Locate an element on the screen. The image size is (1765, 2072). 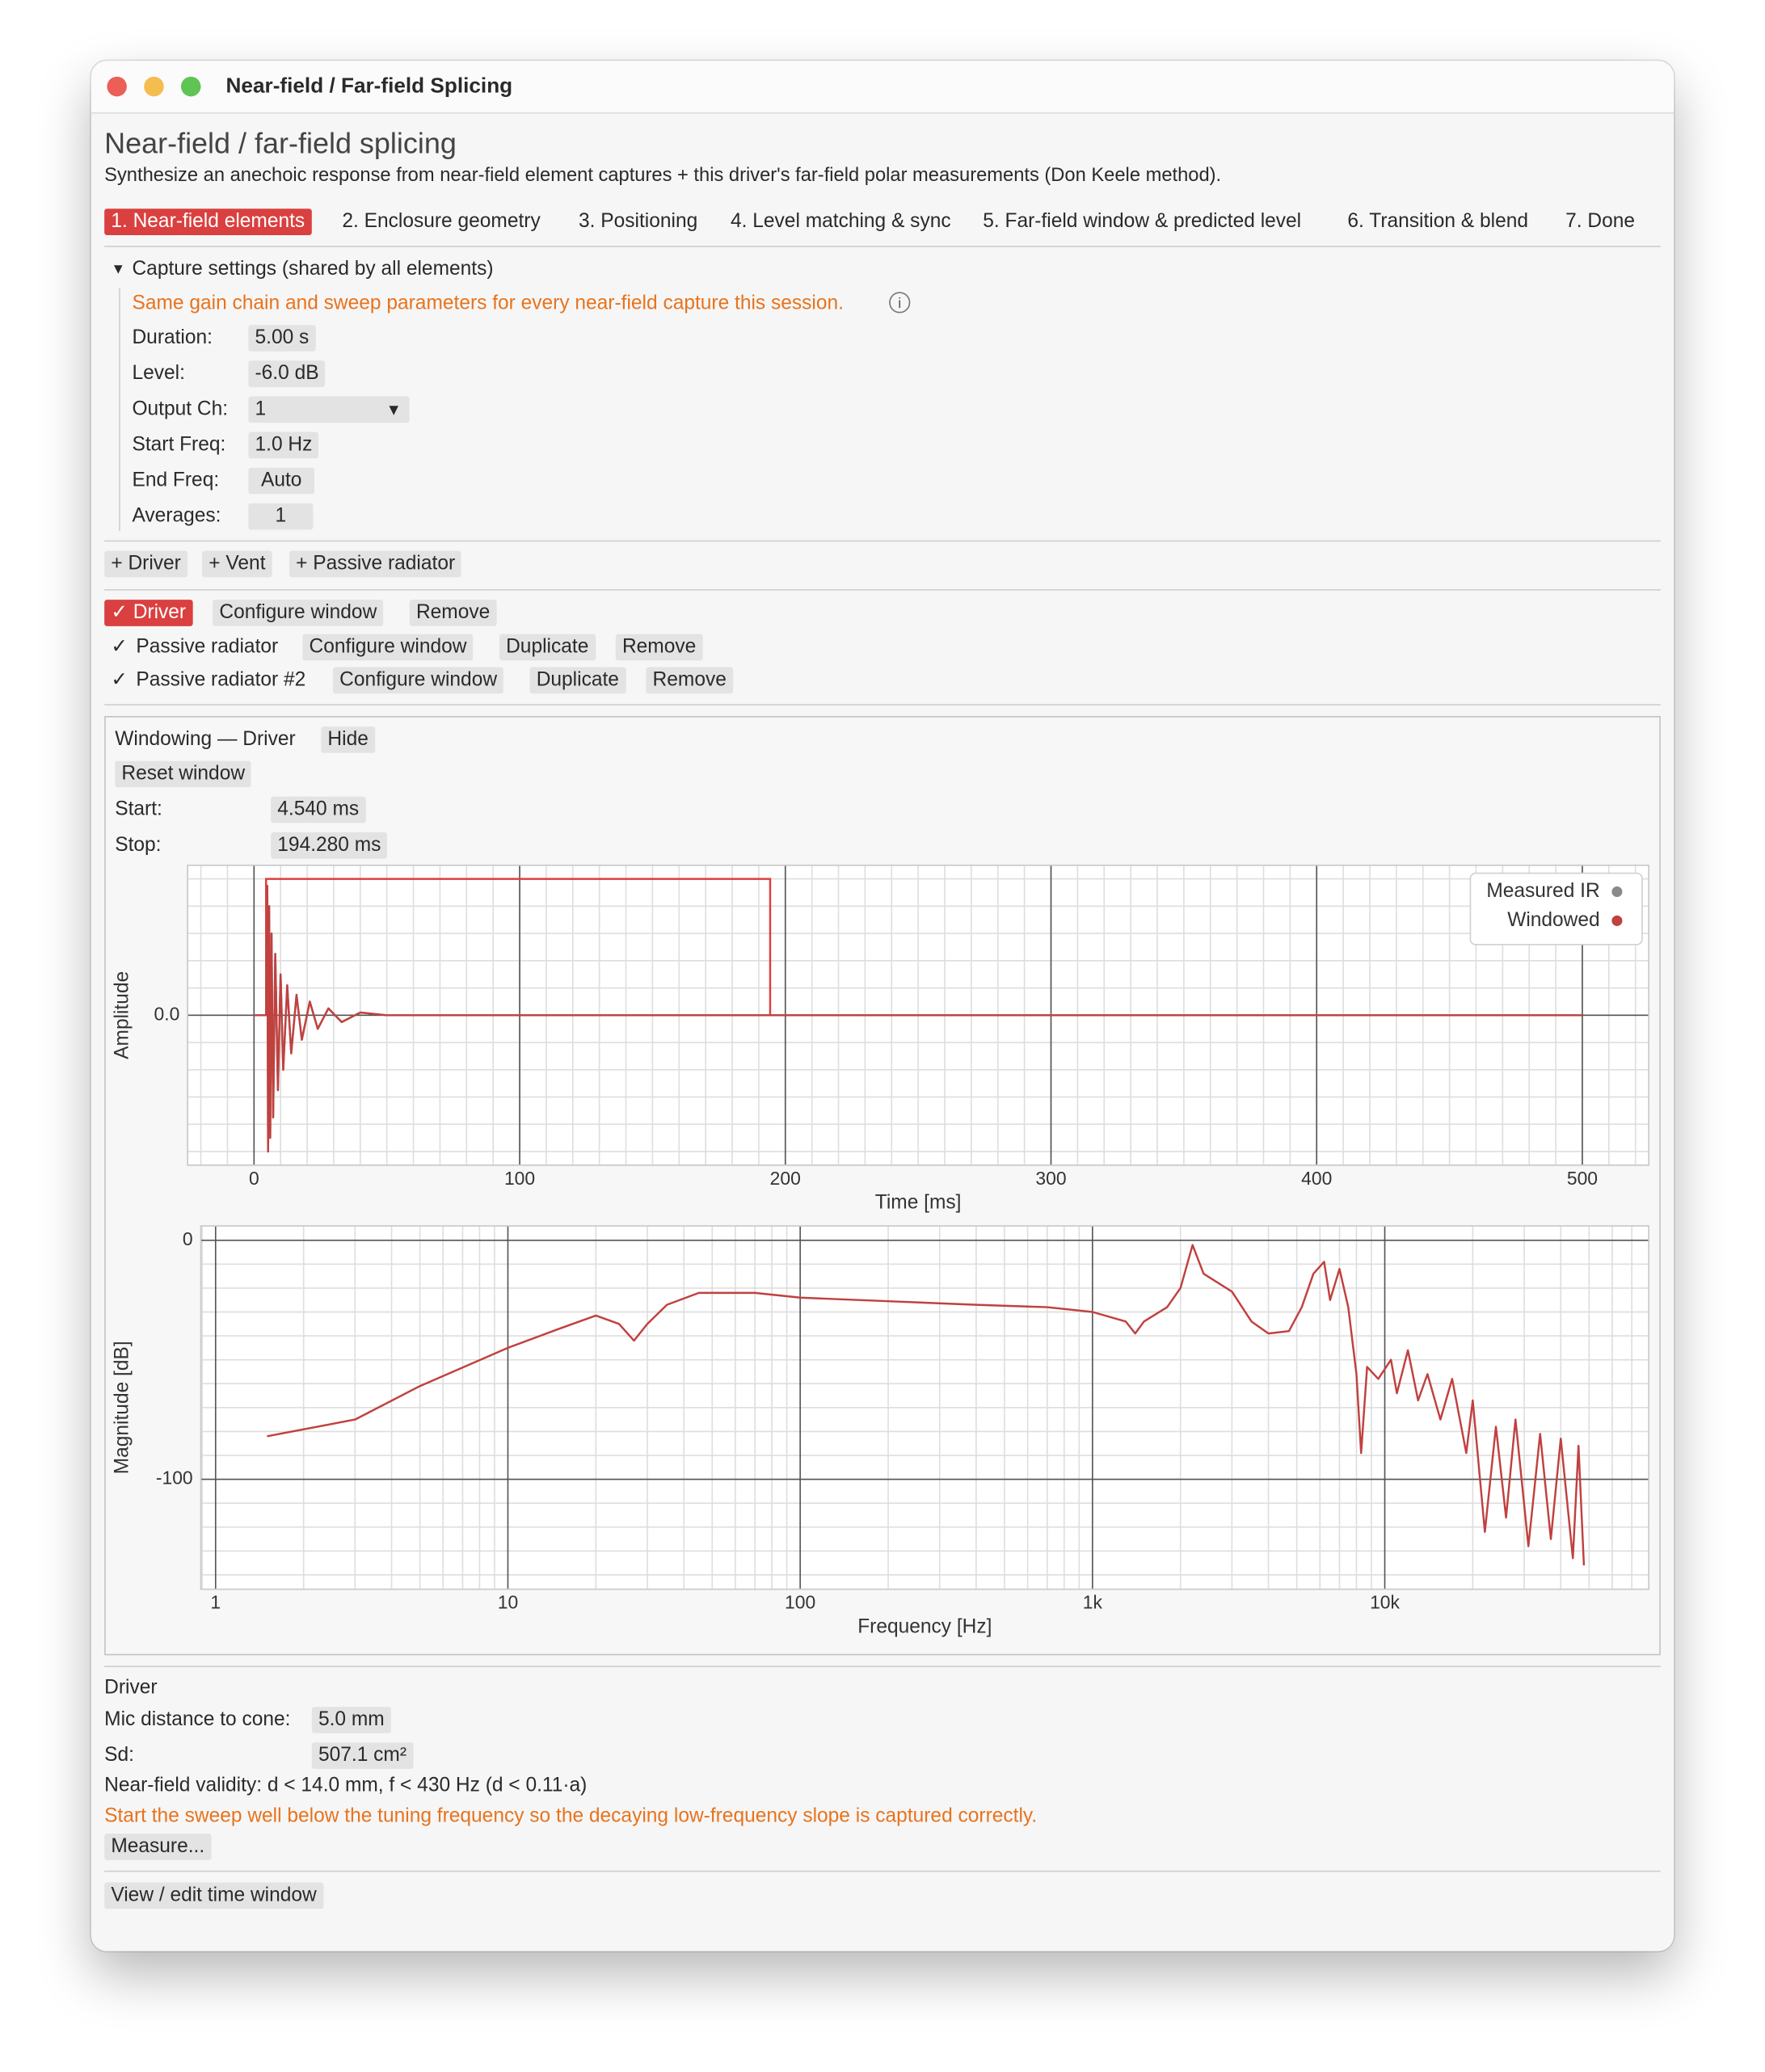
add-button: + Vent is located at coordinates (237, 564).